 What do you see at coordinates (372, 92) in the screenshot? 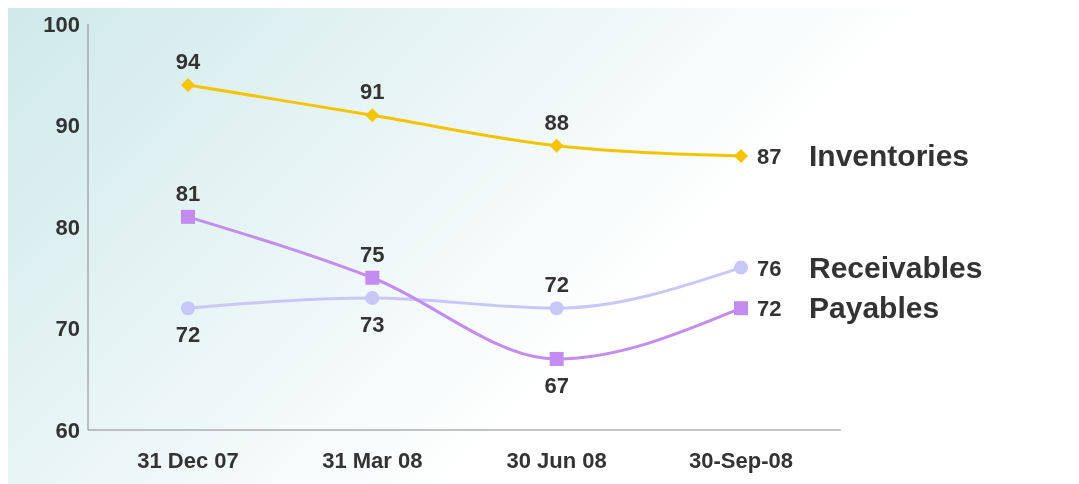
I see `data-label: 91` at bounding box center [372, 92].